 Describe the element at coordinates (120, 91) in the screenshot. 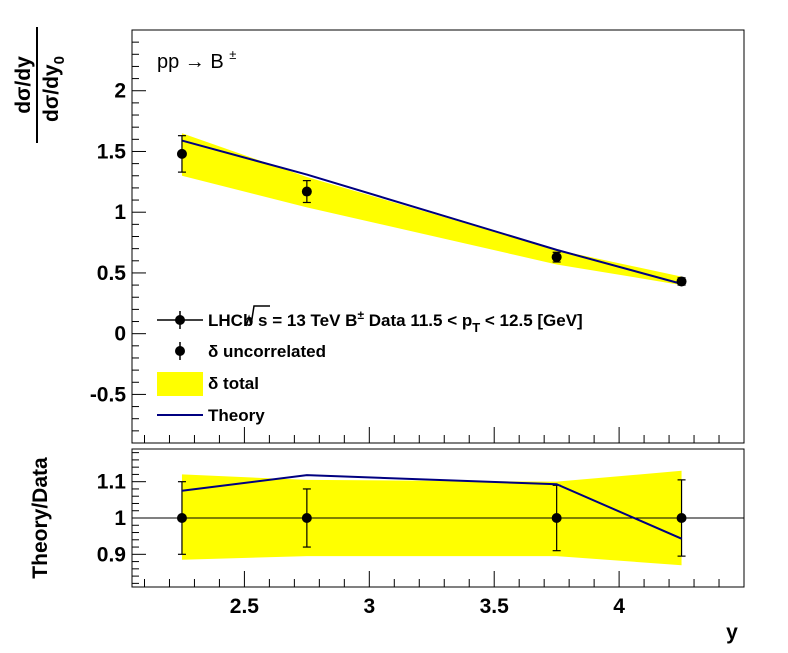

I see `y-tick-label: 2` at that location.